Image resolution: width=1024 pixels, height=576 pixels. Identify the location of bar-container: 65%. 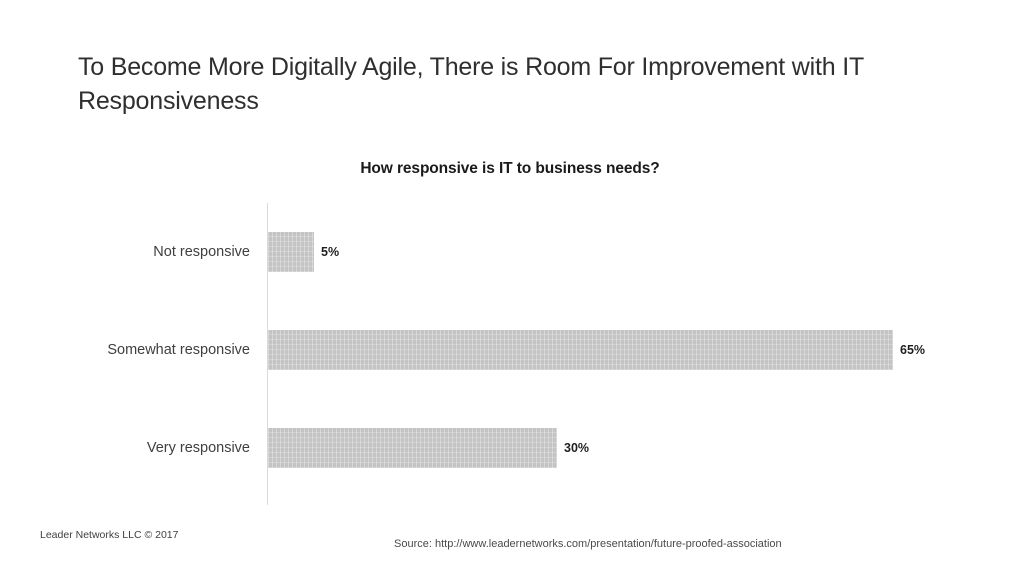
(596, 350).